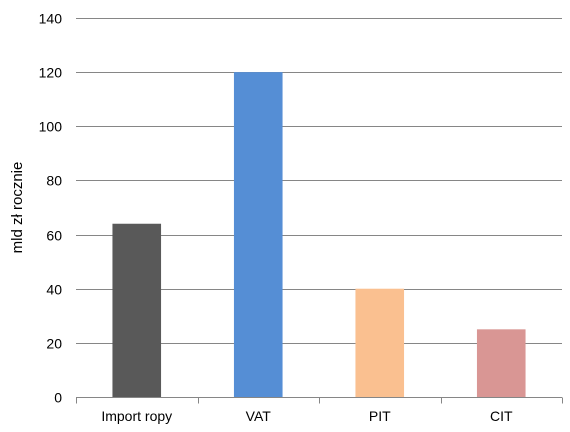  What do you see at coordinates (136, 416) in the screenshot?
I see `x-tick-label: Import ropy` at bounding box center [136, 416].